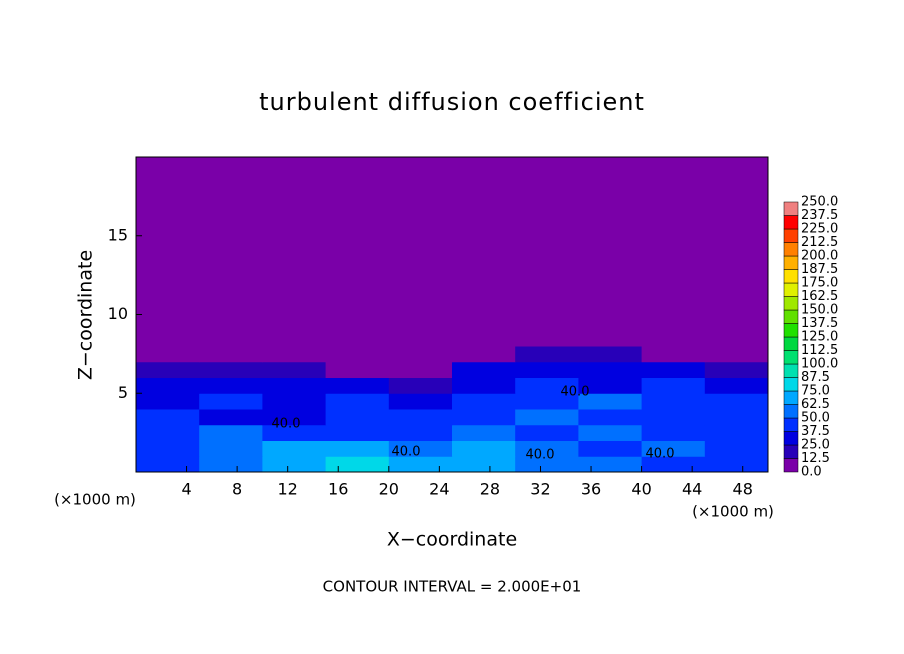  I want to click on colorbar-label: 187.5, so click(819, 269).